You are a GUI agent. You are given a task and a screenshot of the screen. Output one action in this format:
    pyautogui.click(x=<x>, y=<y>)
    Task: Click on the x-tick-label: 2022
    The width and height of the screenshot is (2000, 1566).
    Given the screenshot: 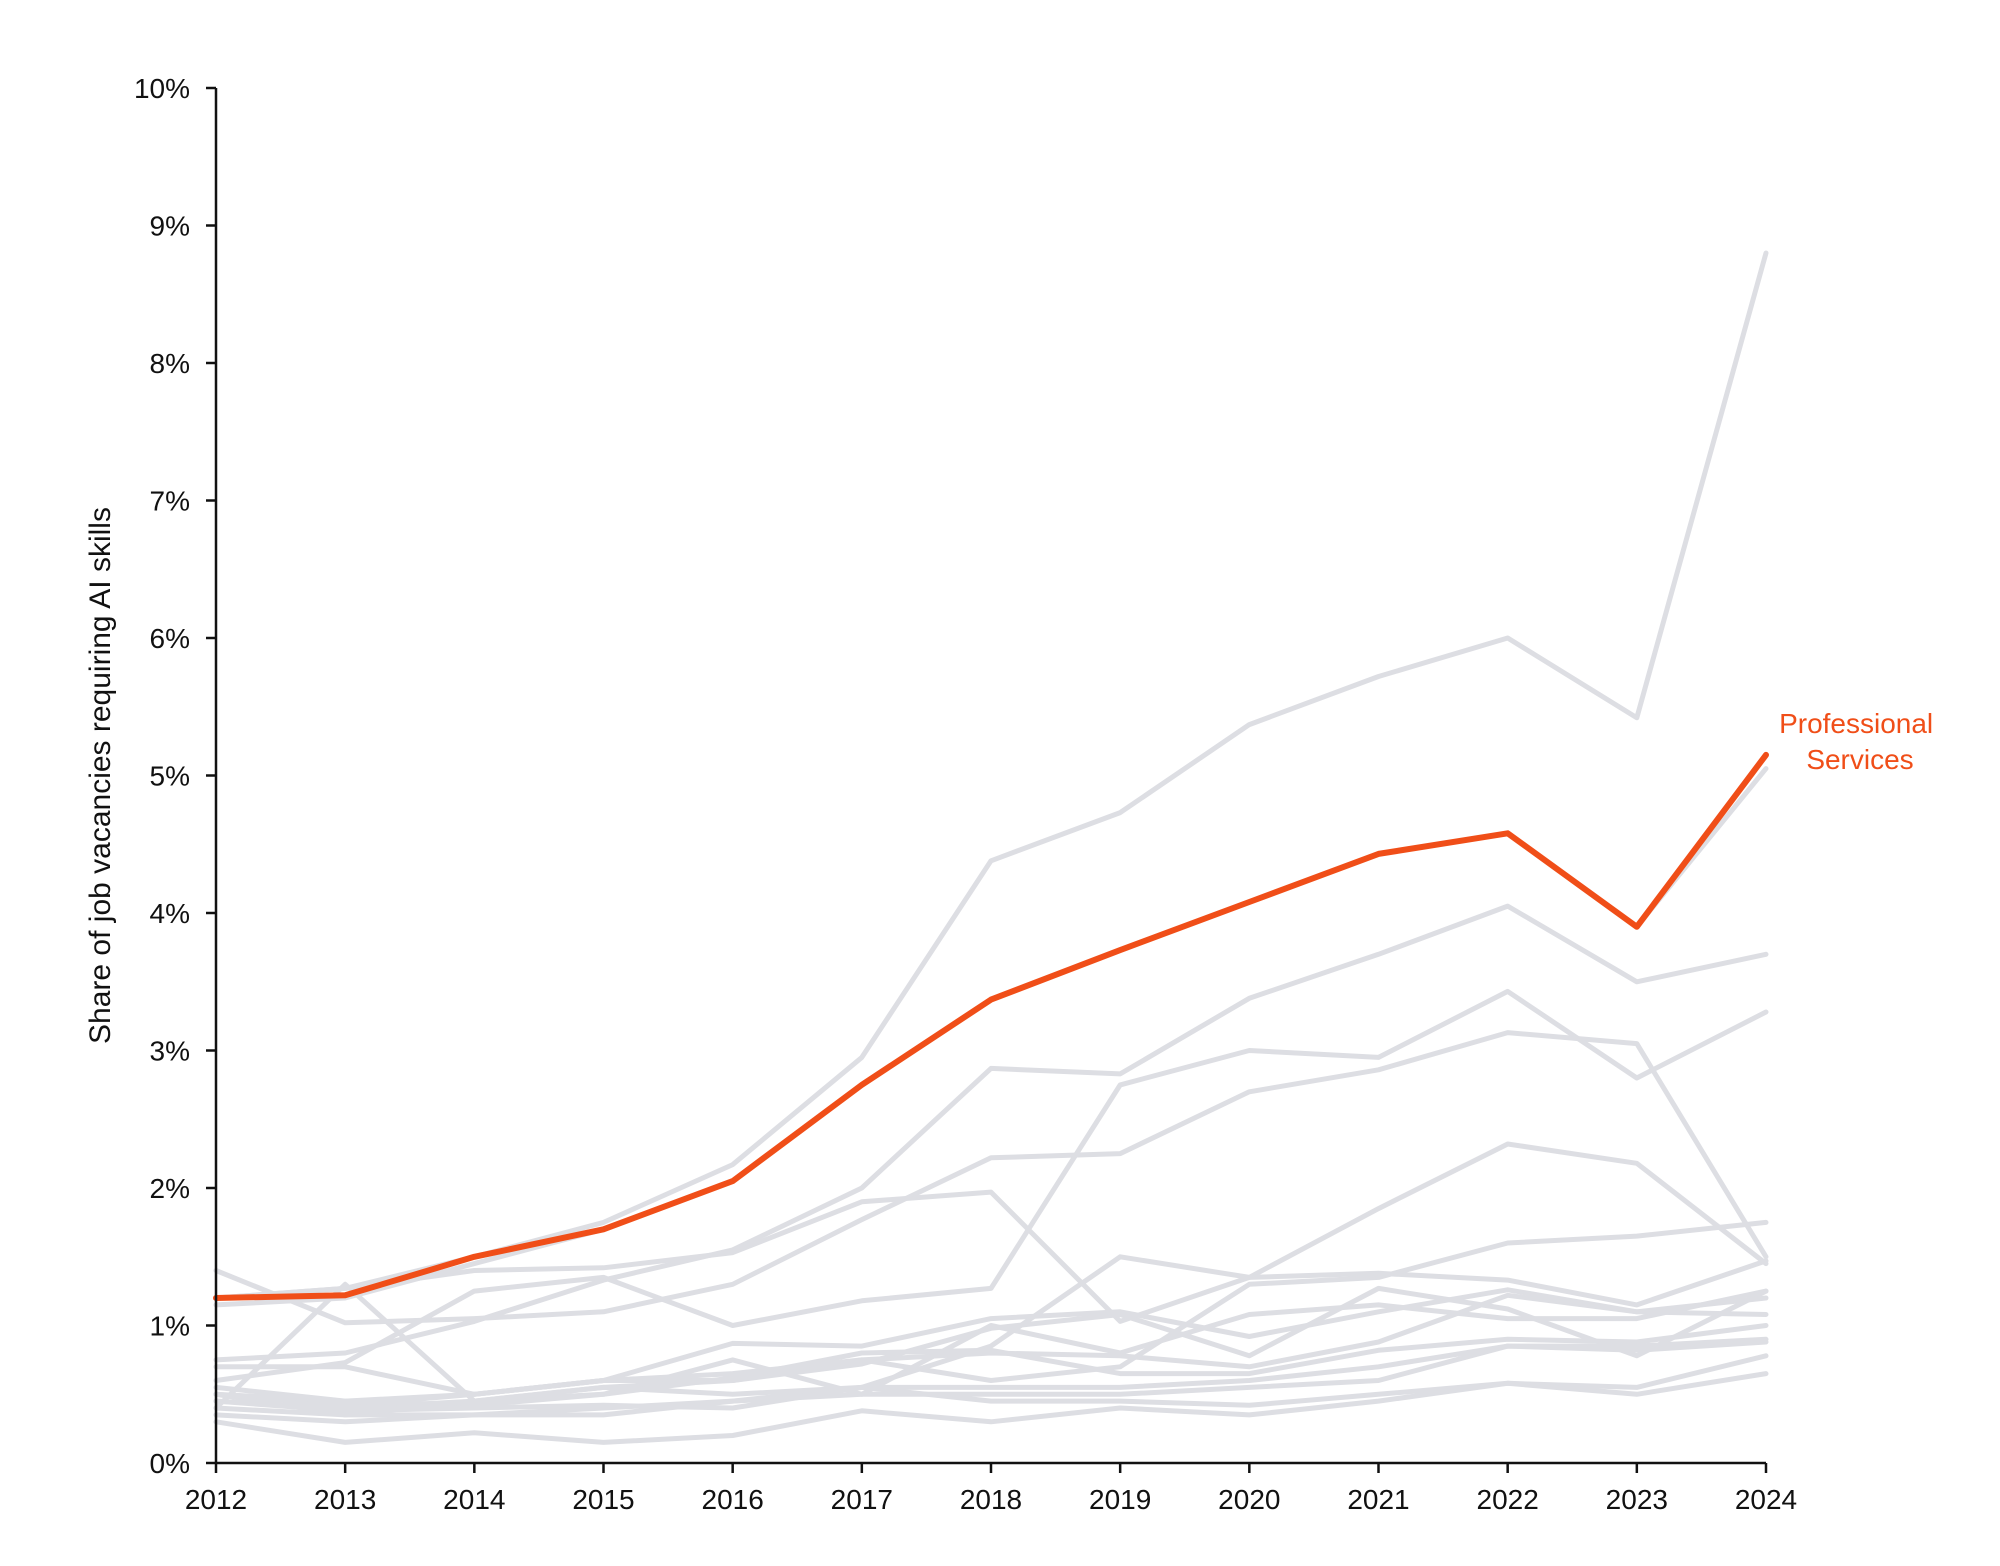 What is the action you would take?
    pyautogui.click(x=1508, y=1499)
    